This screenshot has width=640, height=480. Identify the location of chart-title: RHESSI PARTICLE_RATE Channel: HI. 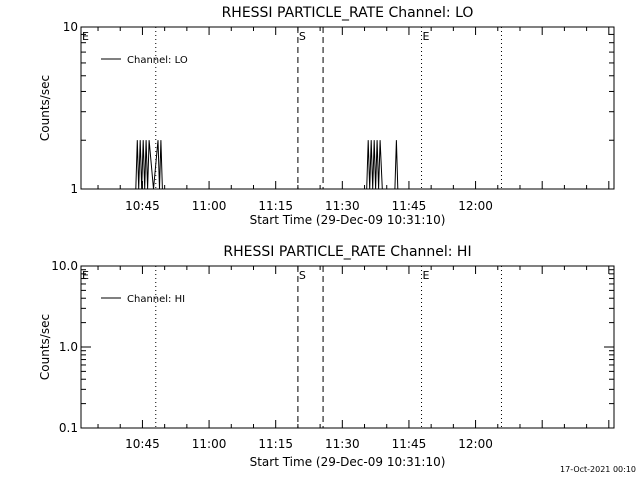
(347, 252).